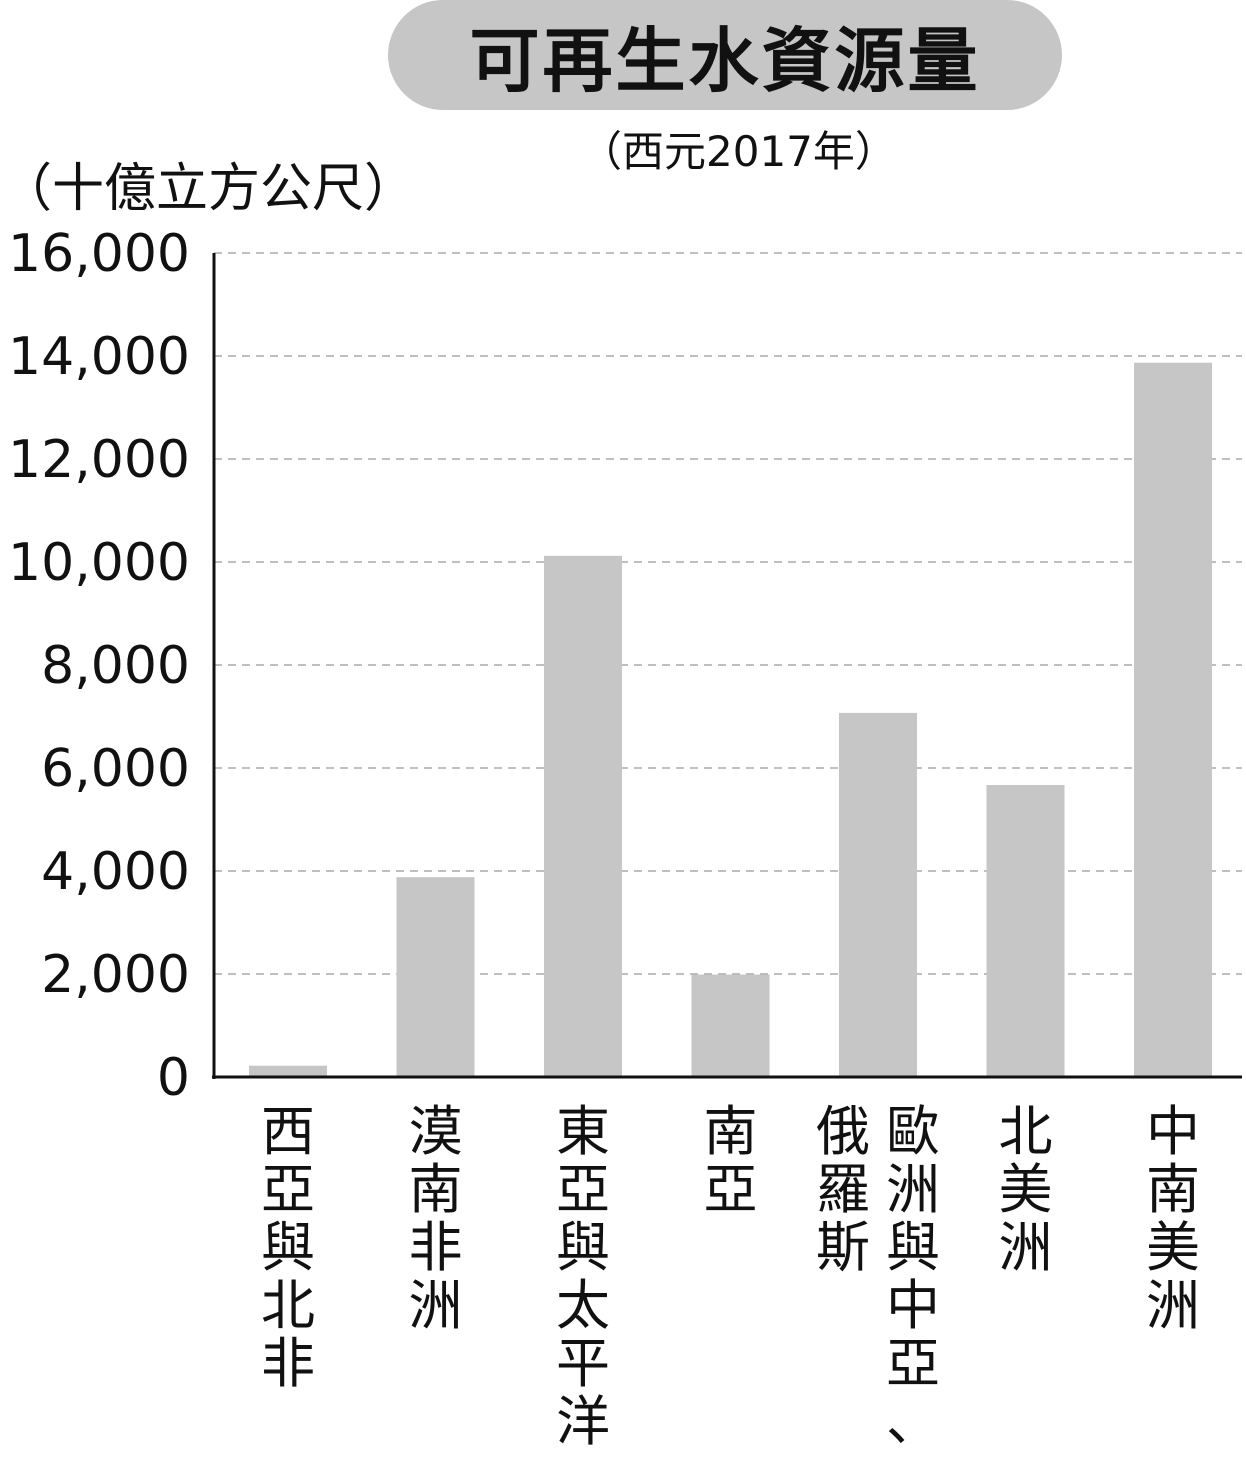 Image resolution: width=1246 pixels, height=1473 pixels. What do you see at coordinates (115, 769) in the screenshot?
I see `y-tick-label: 6,000` at bounding box center [115, 769].